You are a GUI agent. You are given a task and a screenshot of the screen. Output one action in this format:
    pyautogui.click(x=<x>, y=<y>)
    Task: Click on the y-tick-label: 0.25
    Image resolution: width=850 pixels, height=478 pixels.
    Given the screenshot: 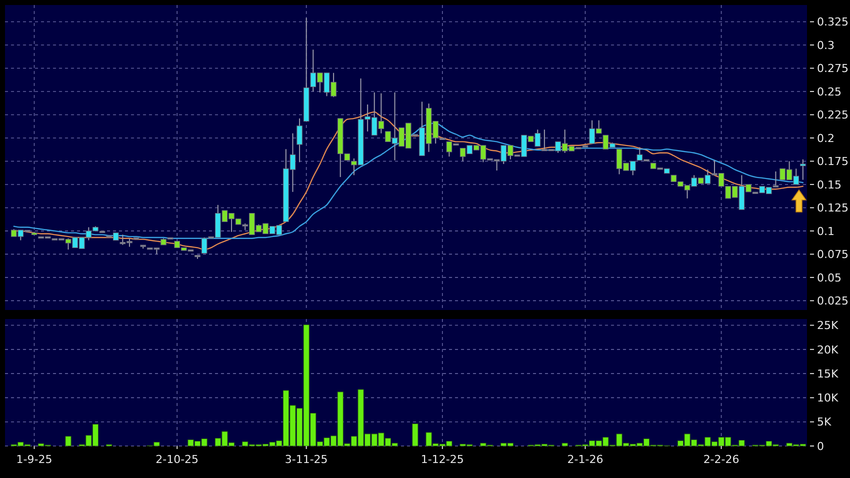 What is the action you would take?
    pyautogui.click(x=829, y=91)
    